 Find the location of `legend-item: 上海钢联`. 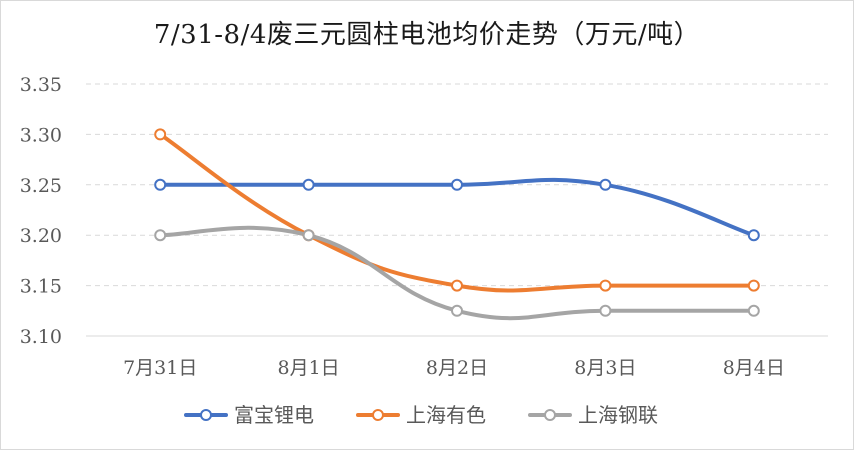

legend-item: 上海钢联 is located at coordinates (593, 415).